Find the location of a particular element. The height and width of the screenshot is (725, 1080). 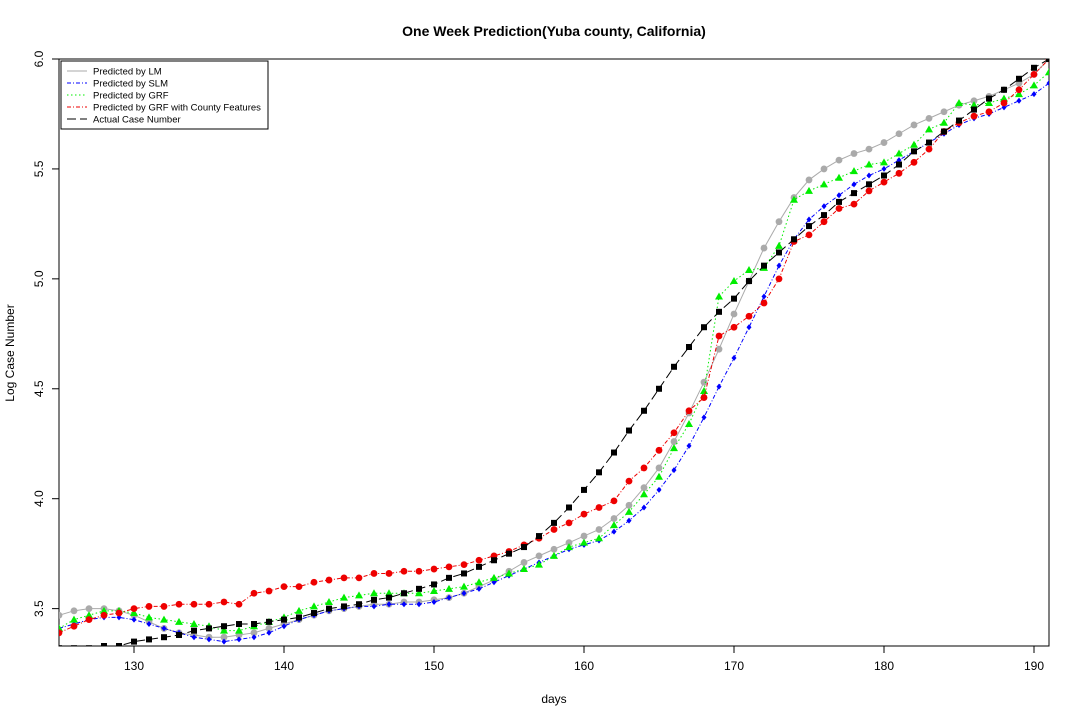

x-tick-label: 160 is located at coordinates (584, 666).